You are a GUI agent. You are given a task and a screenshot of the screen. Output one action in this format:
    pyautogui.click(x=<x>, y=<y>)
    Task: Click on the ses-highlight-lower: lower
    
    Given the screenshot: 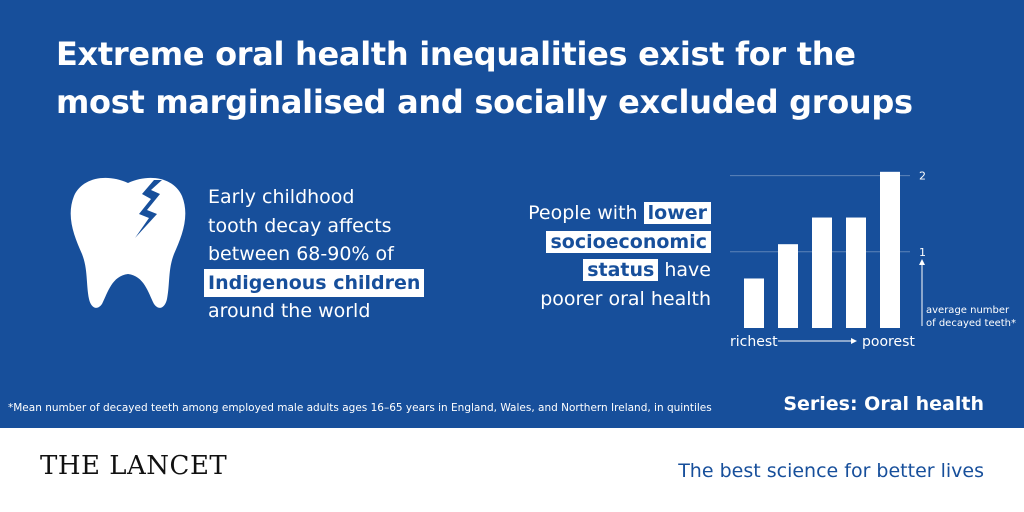 What is the action you would take?
    pyautogui.click(x=677, y=213)
    